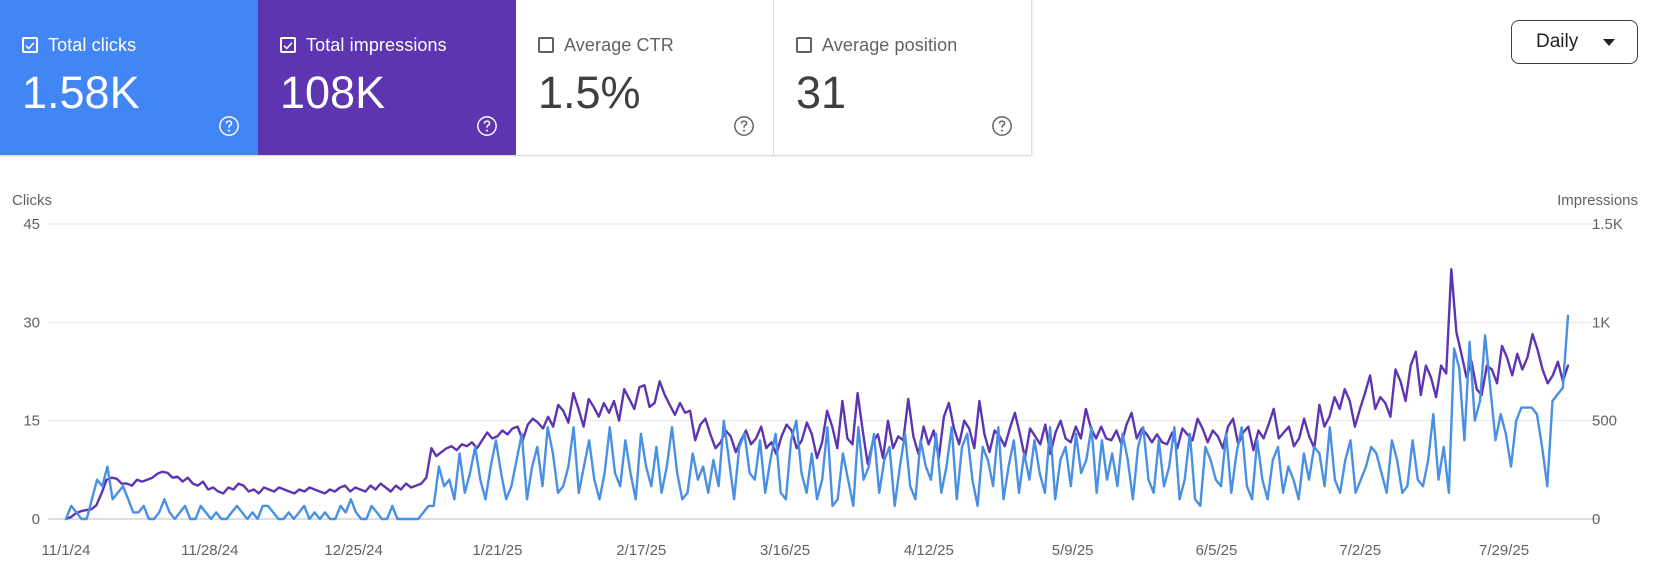 The image size is (1656, 584). I want to click on left-axis-title: Clicks, so click(32, 200).